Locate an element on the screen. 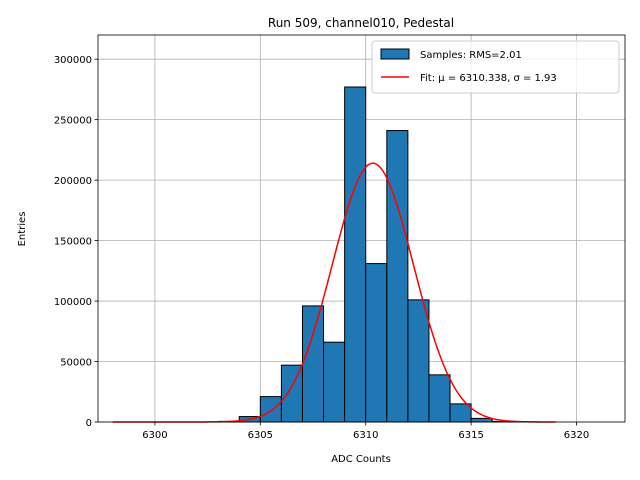 Image resolution: width=640 pixels, height=480 pixels. y-tick-label: 300000 is located at coordinates (73, 60).